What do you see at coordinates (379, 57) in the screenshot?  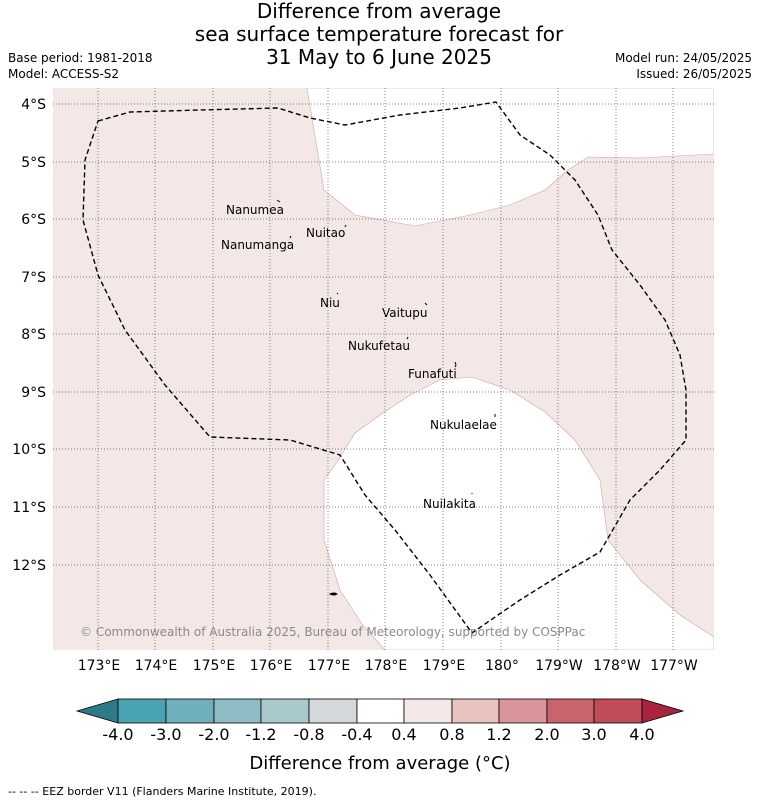 I see `title-line-3: 31 May to 6 June 2025` at bounding box center [379, 57].